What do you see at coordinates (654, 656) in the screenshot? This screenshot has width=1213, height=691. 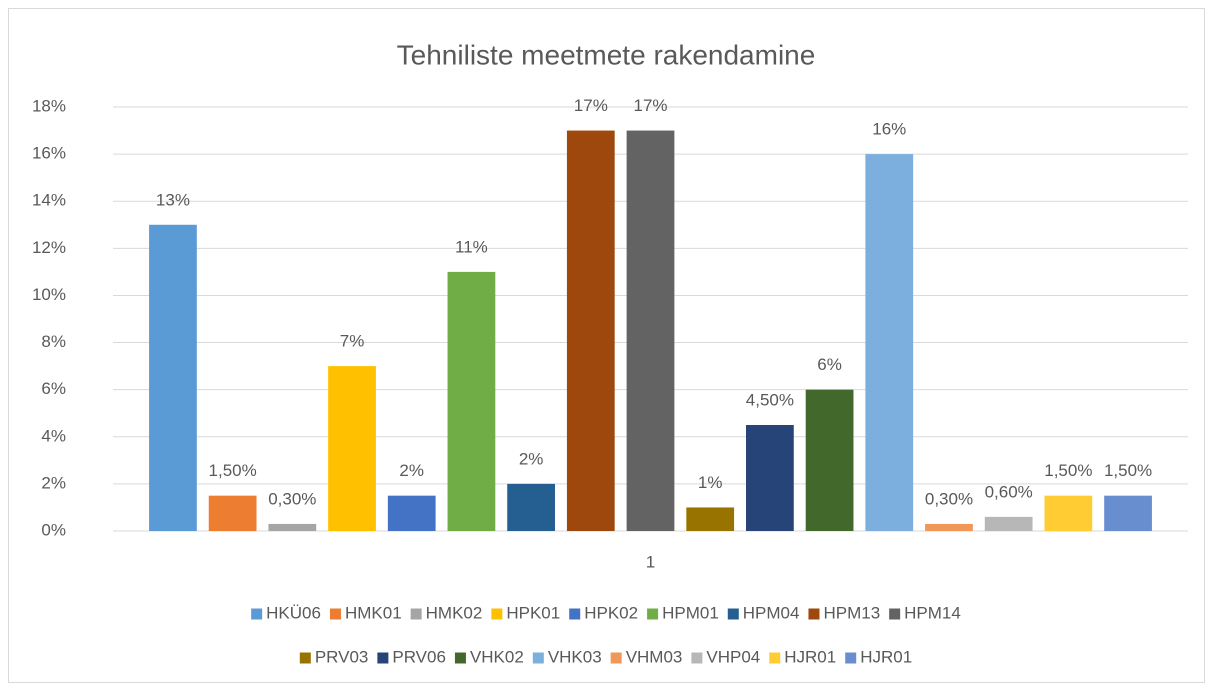 I see `legend-label: VHM03` at bounding box center [654, 656].